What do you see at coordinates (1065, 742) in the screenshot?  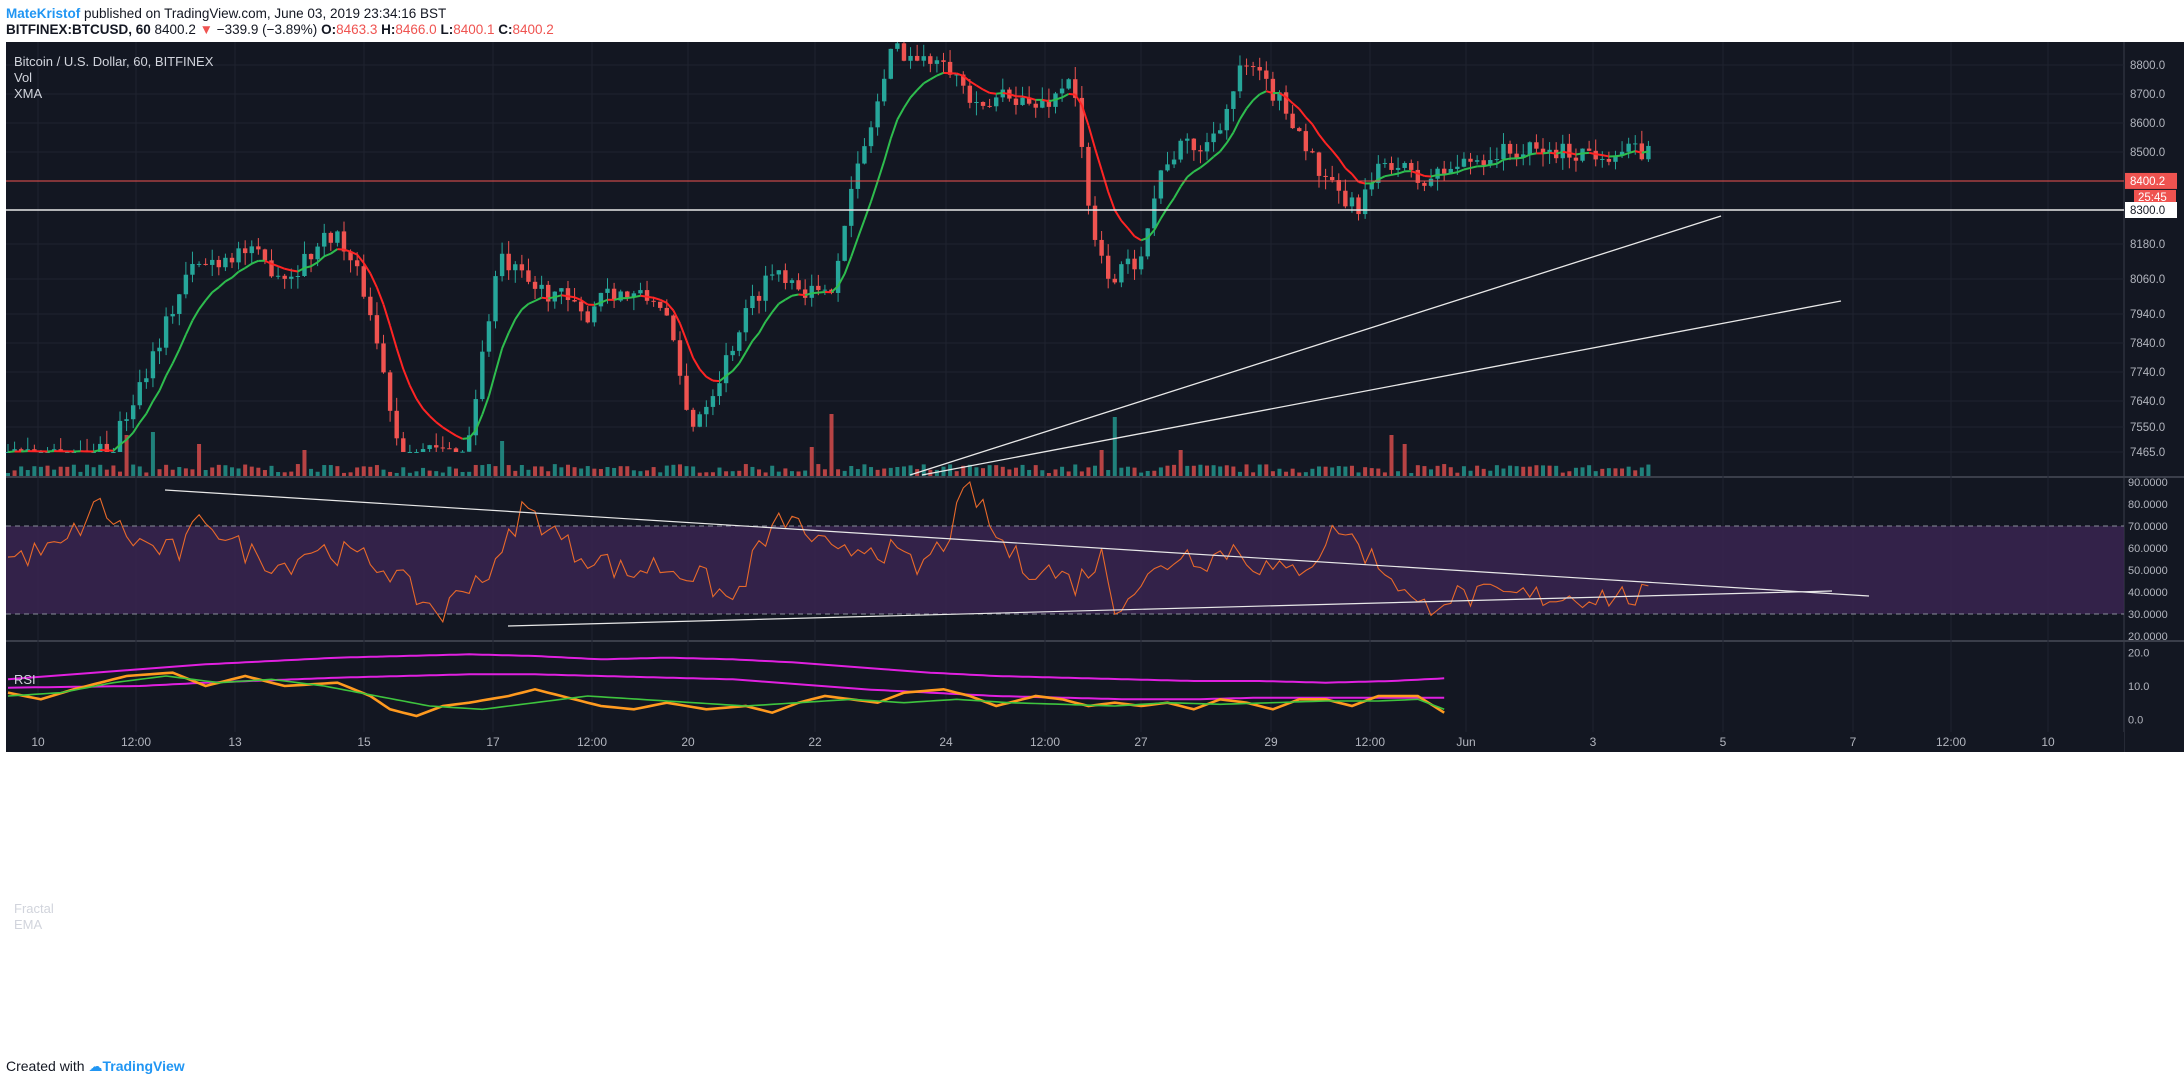 I see `time-axis-background` at bounding box center [1065, 742].